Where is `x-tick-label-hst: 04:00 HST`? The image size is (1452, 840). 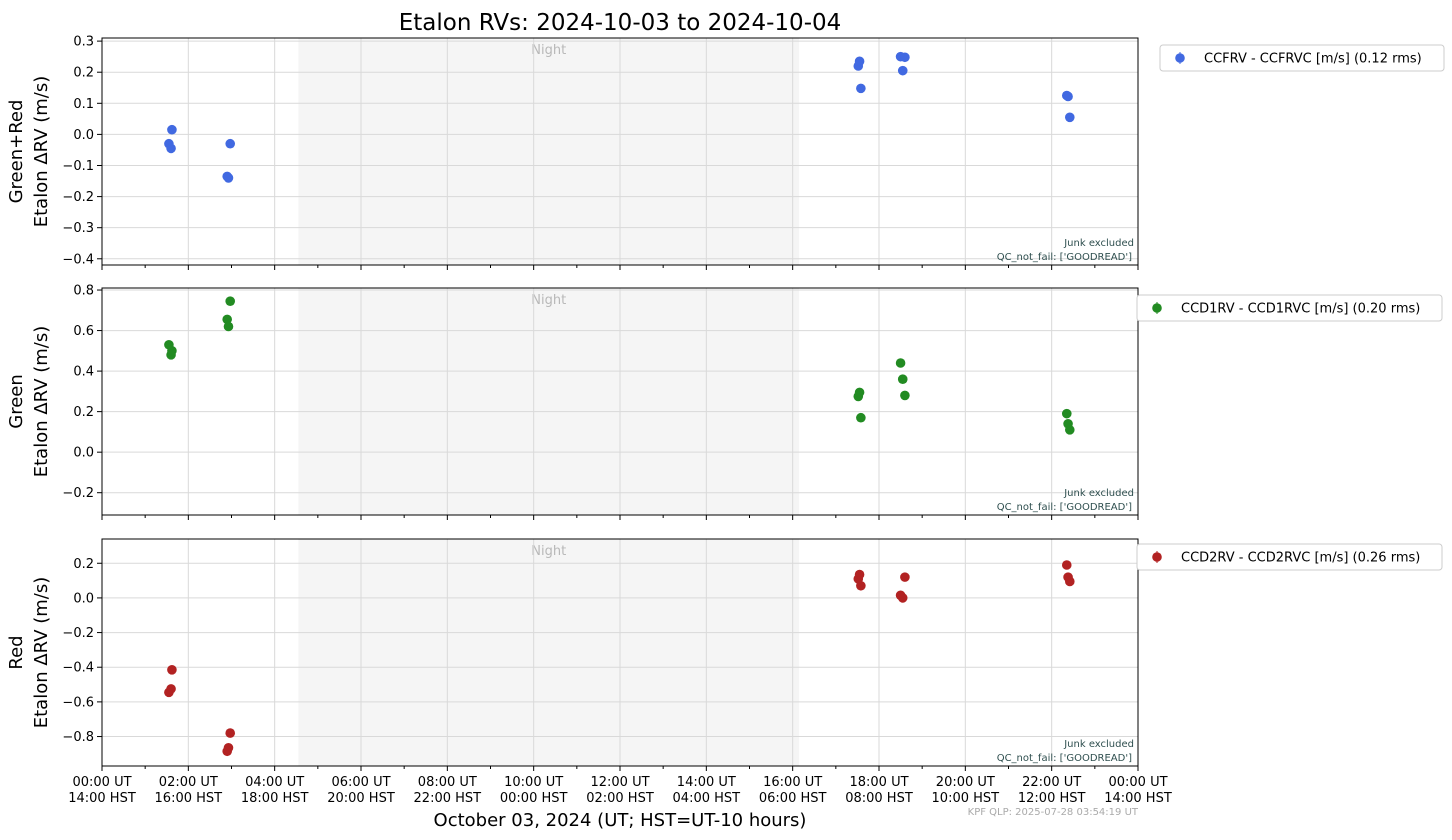
x-tick-label-hst: 04:00 HST is located at coordinates (707, 798).